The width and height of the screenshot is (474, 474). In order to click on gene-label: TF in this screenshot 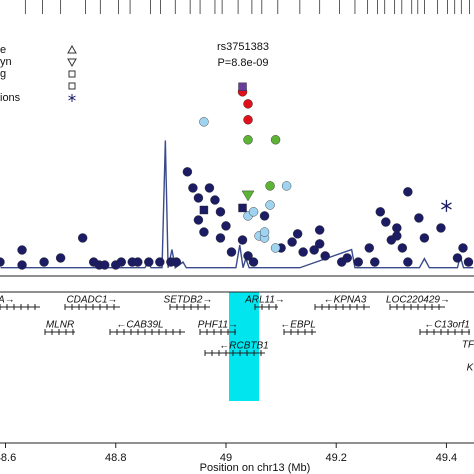, I will do `click(468, 345)`.